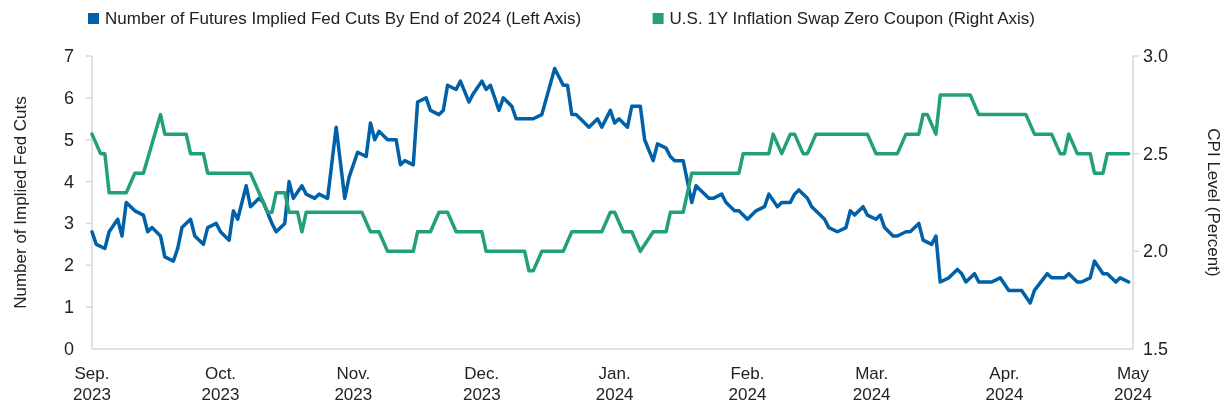 Image resolution: width=1230 pixels, height=406 pixels. I want to click on x-tick-label: Oct. 2023, so click(220, 384).